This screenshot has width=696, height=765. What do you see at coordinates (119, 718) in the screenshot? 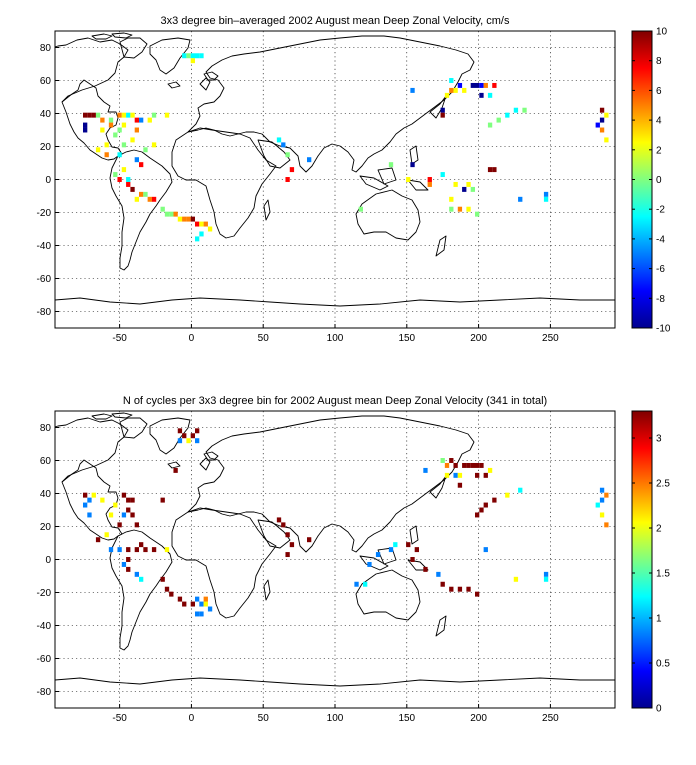
I see `cycles-xtick-label: -50` at bounding box center [119, 718].